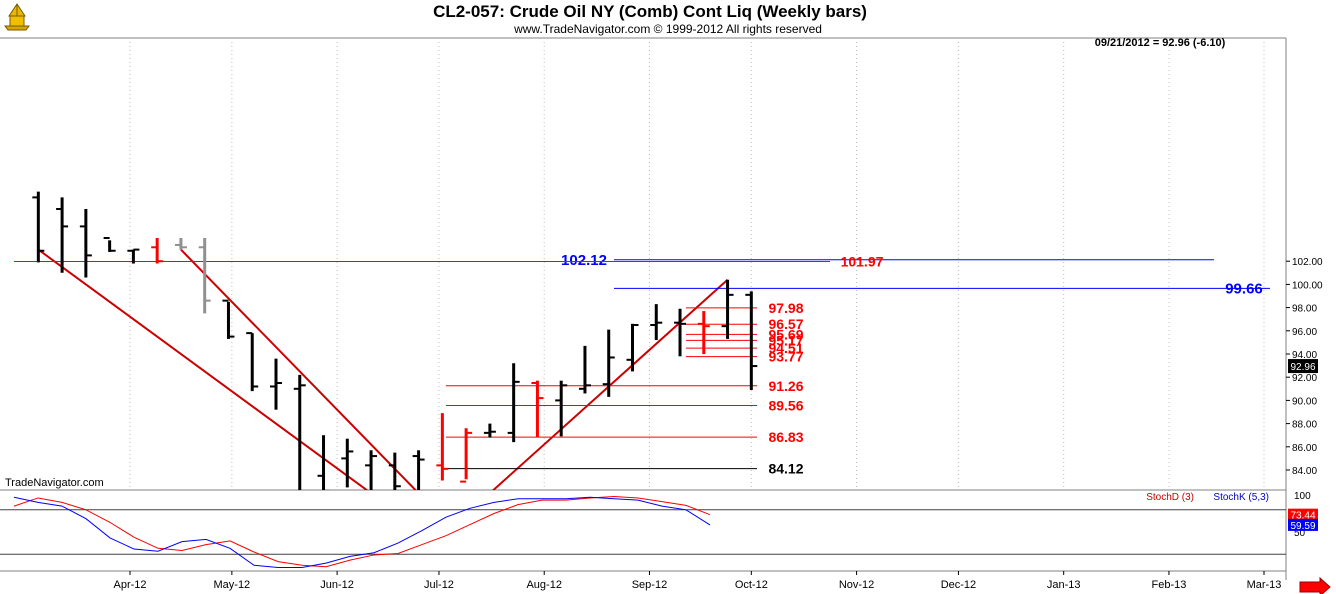 The width and height of the screenshot is (1336, 594). I want to click on stoch-tick-label: 50, so click(1300, 533).